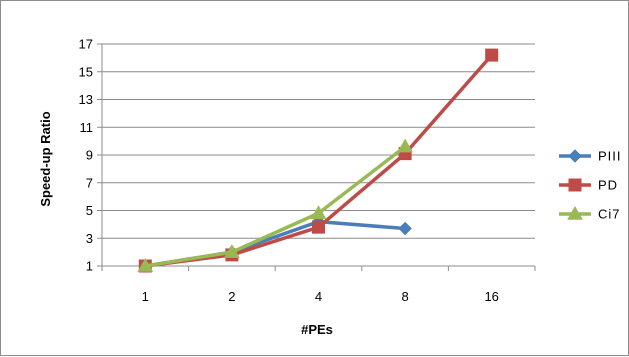  What do you see at coordinates (145, 296) in the screenshot?
I see `x-tick-label: 1` at bounding box center [145, 296].